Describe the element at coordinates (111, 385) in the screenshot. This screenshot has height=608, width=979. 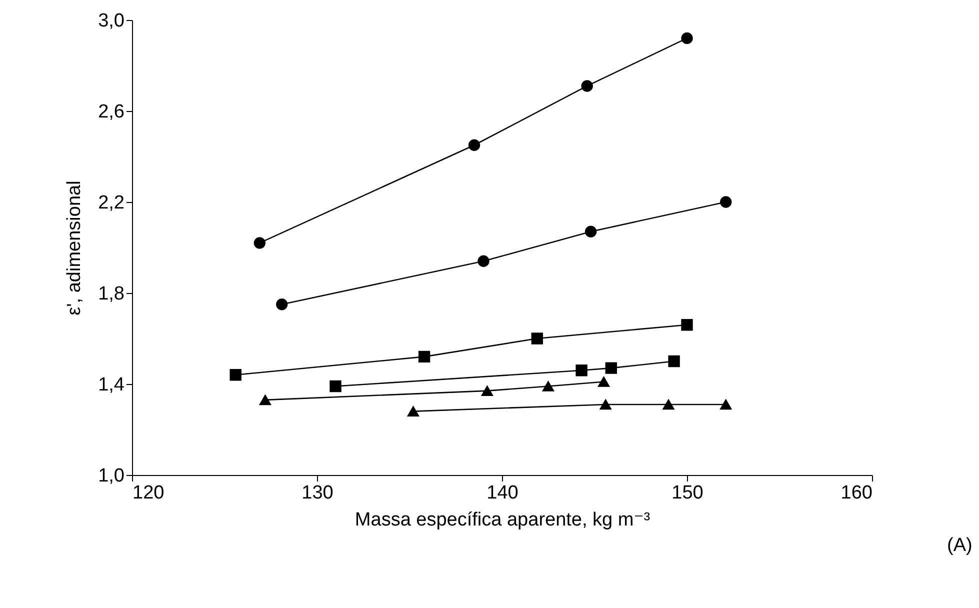
I see `y-tick-label: 1,4` at that location.